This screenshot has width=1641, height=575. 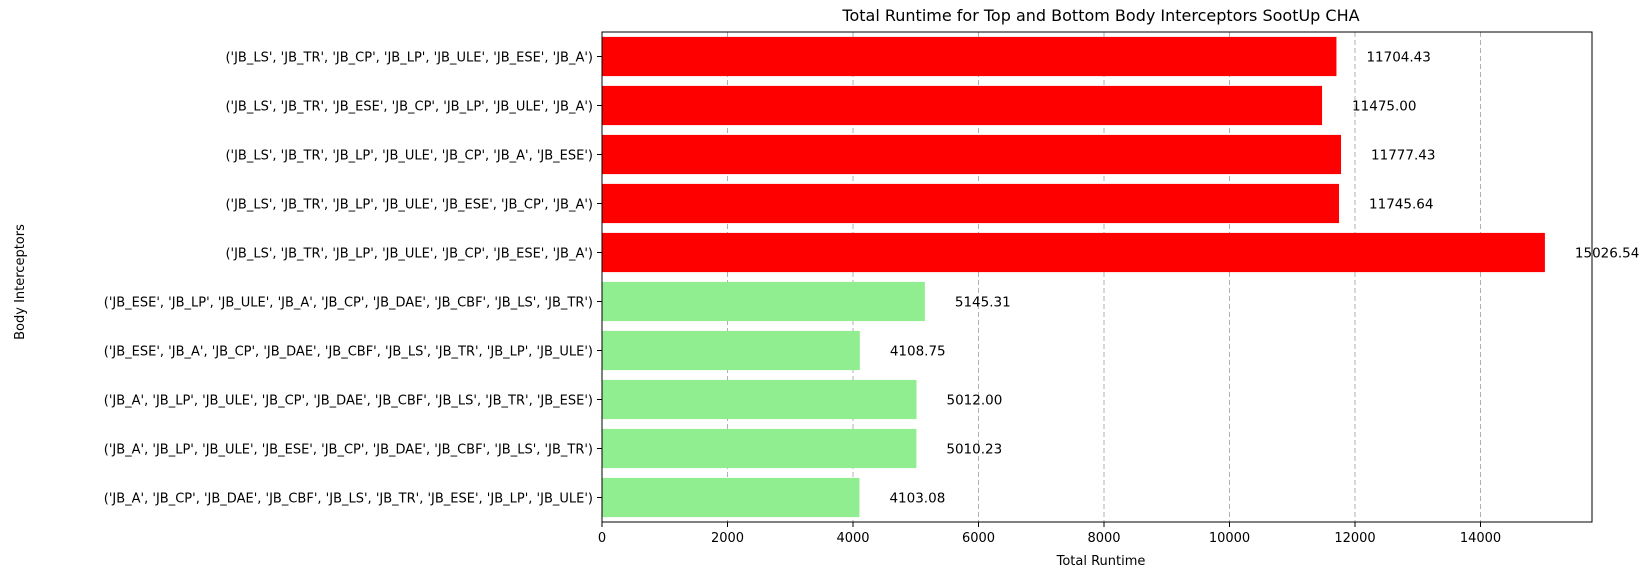 What do you see at coordinates (1101, 561) in the screenshot?
I see `x-axis-label: Total Runtime` at bounding box center [1101, 561].